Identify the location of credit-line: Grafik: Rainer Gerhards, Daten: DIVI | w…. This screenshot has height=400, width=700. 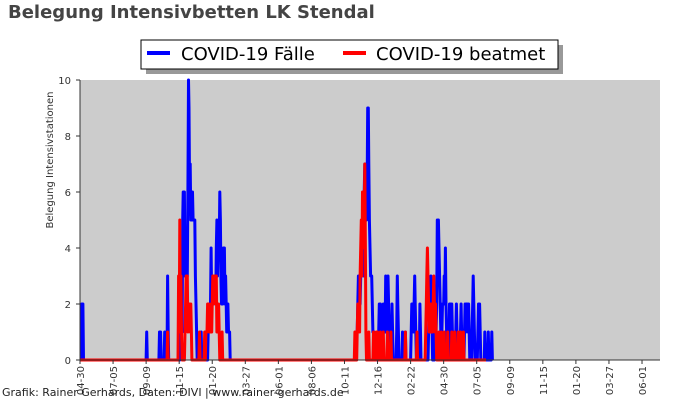
(173, 392).